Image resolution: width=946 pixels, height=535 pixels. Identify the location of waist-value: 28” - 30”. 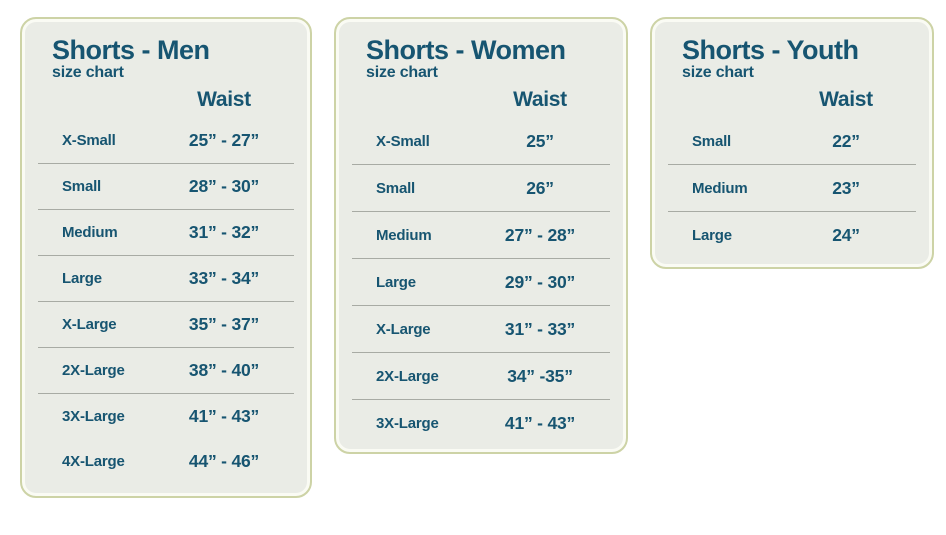
(224, 186).